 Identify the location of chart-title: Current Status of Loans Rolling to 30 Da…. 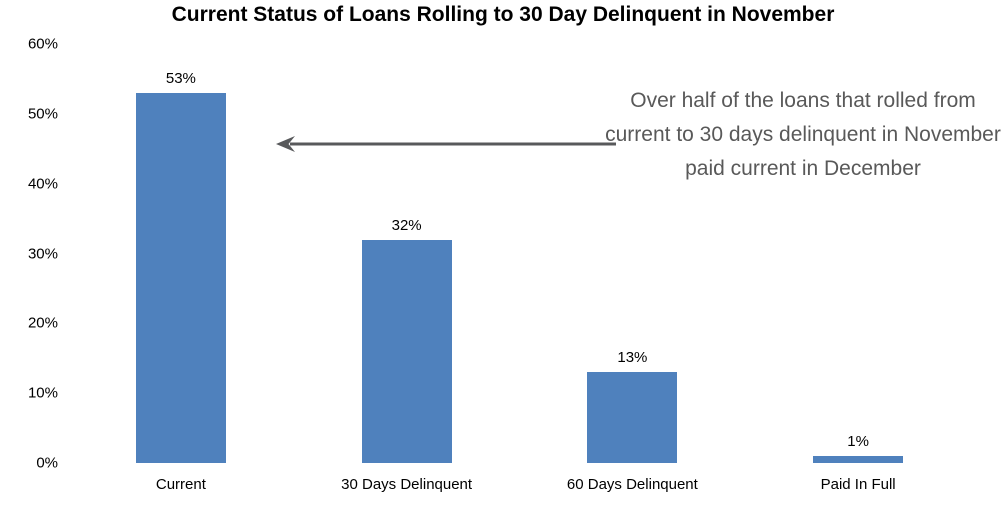
(503, 14).